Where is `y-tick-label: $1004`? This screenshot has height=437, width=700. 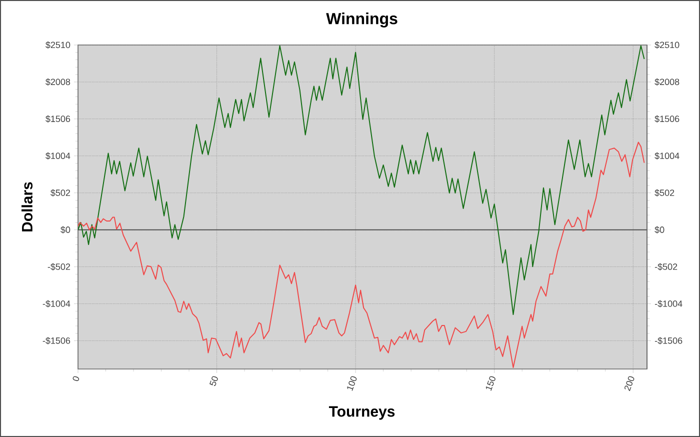
y-tick-label: $1004 is located at coordinates (58, 156).